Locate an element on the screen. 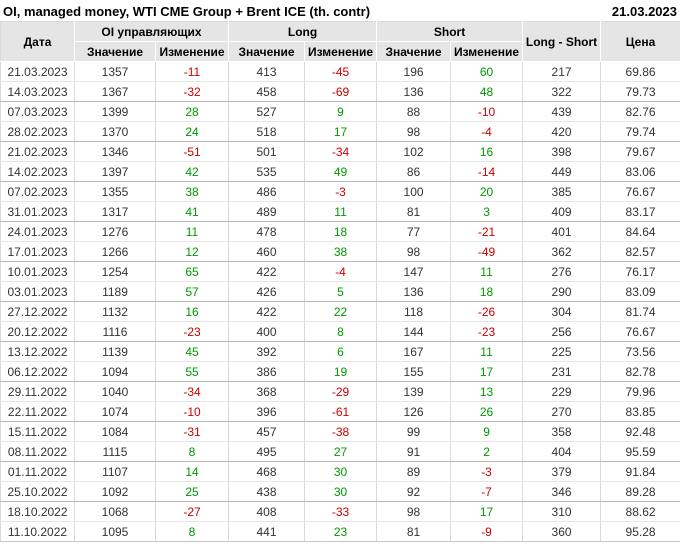 The image size is (680, 548). header-long-value: Значение is located at coordinates (267, 51).